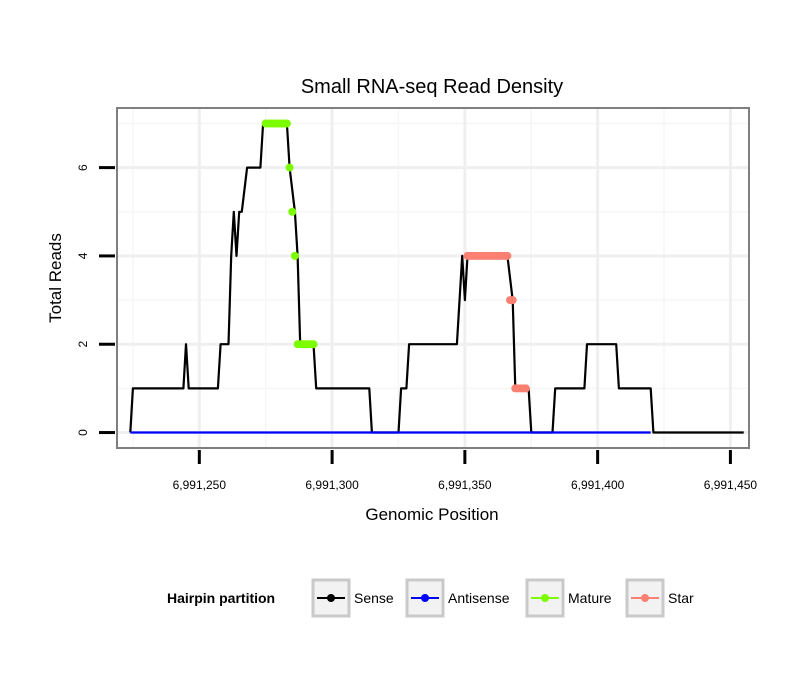  Describe the element at coordinates (681, 598) in the screenshot. I see `legend-label: Star` at that location.